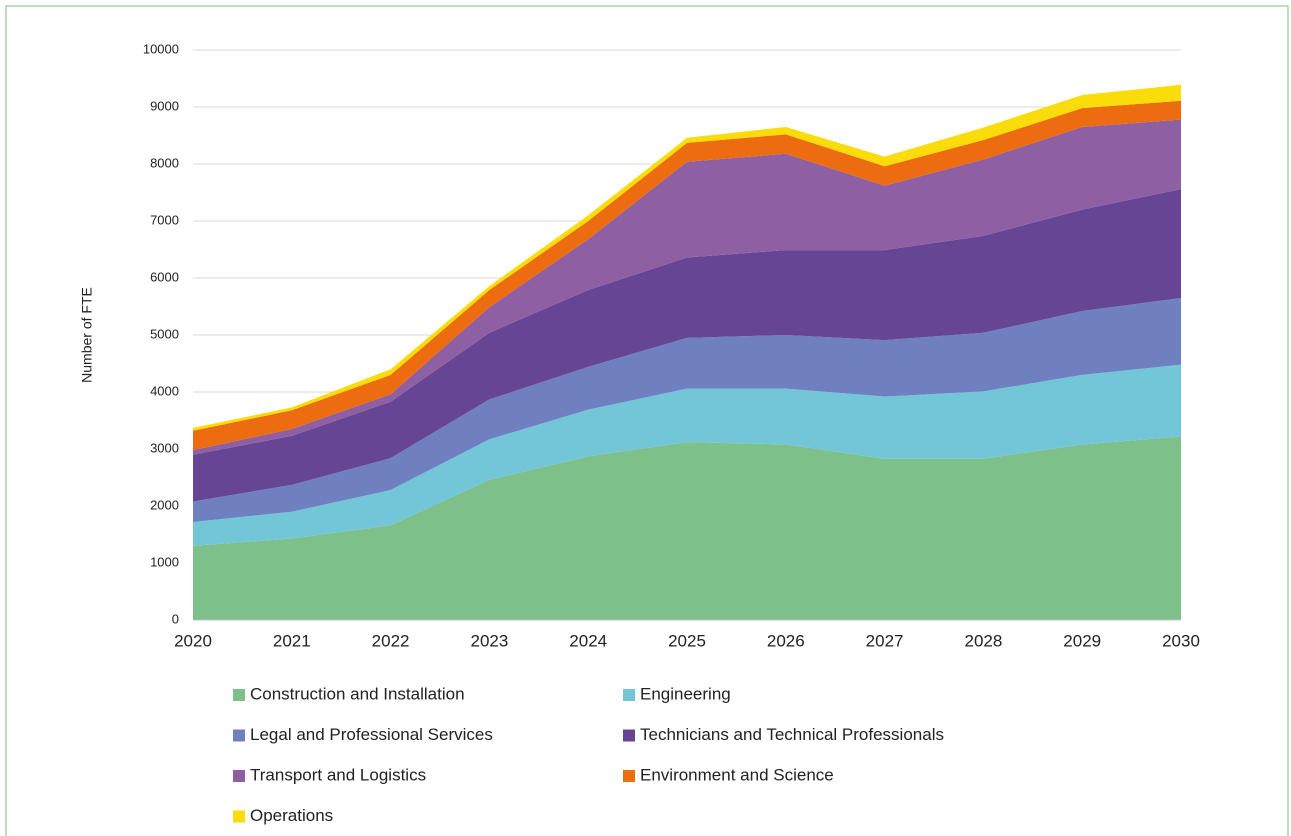 This screenshot has width=1291, height=836. What do you see at coordinates (164, 105) in the screenshot?
I see `y-tick-label: 9000` at bounding box center [164, 105].